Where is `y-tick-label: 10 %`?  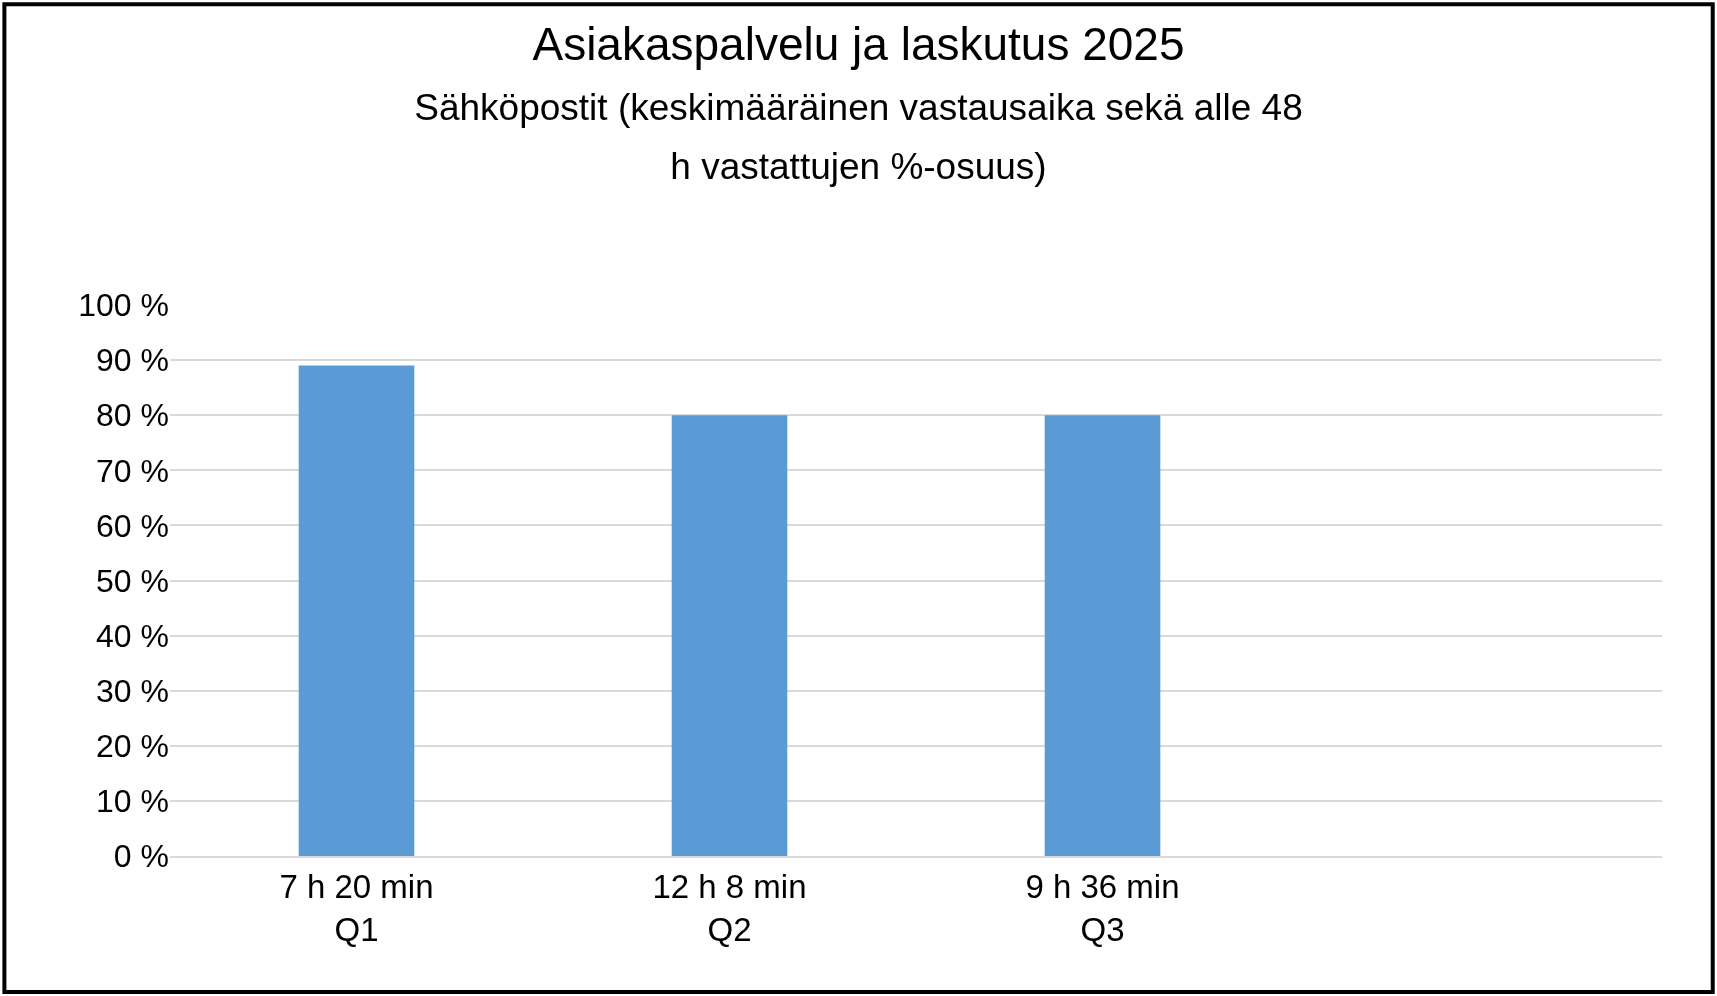
y-tick-label: 10 % is located at coordinates (132, 801).